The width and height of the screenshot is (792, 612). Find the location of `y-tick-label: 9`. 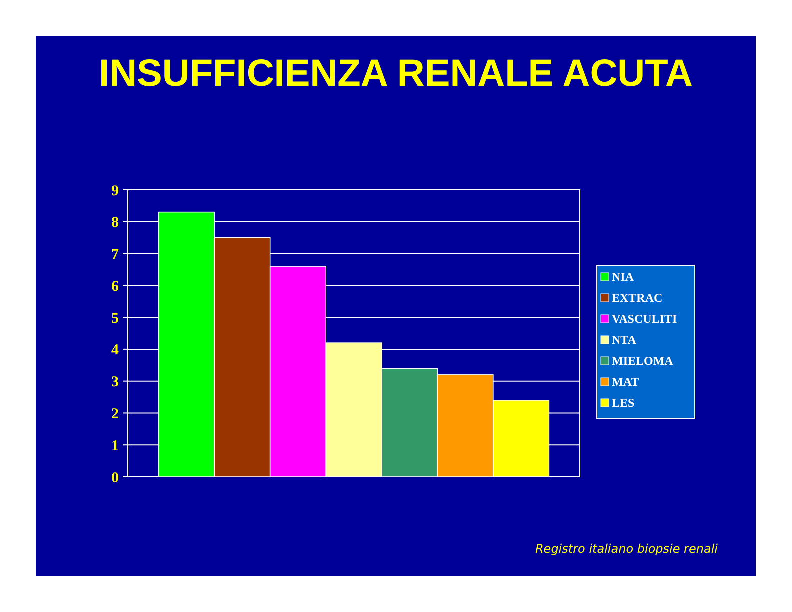

y-tick-label: 9 is located at coordinates (115, 191).